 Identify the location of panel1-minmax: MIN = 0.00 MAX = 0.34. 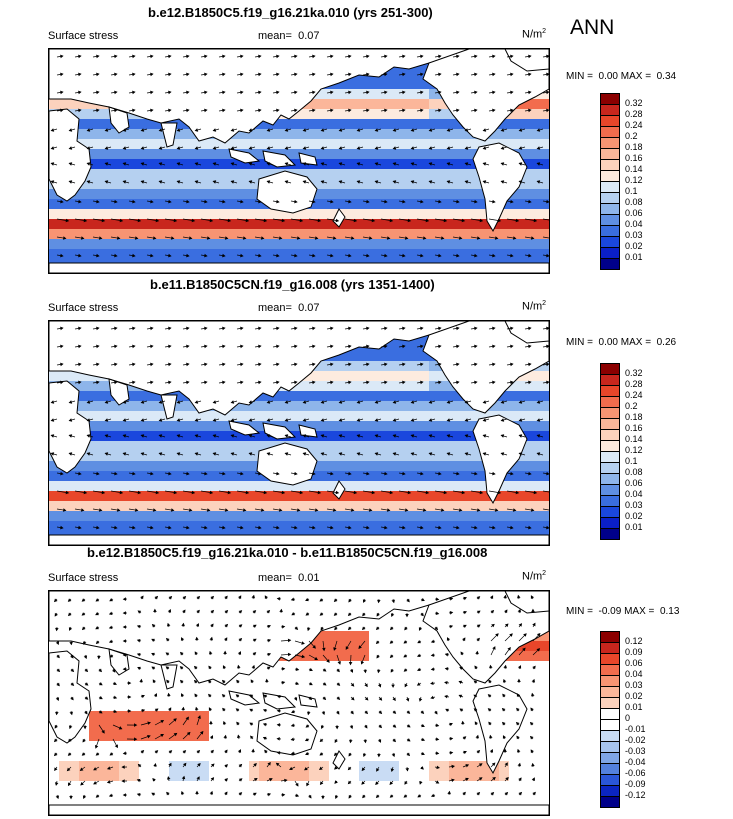
(621, 76).